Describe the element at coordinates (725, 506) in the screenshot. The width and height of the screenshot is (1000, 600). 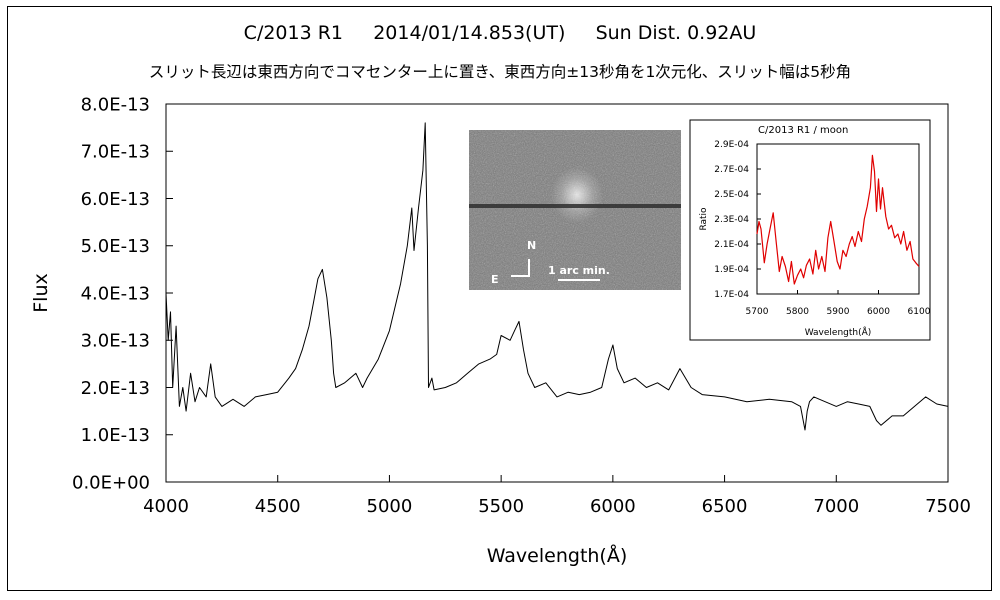
I see `main-x-tick-label: 6500` at that location.